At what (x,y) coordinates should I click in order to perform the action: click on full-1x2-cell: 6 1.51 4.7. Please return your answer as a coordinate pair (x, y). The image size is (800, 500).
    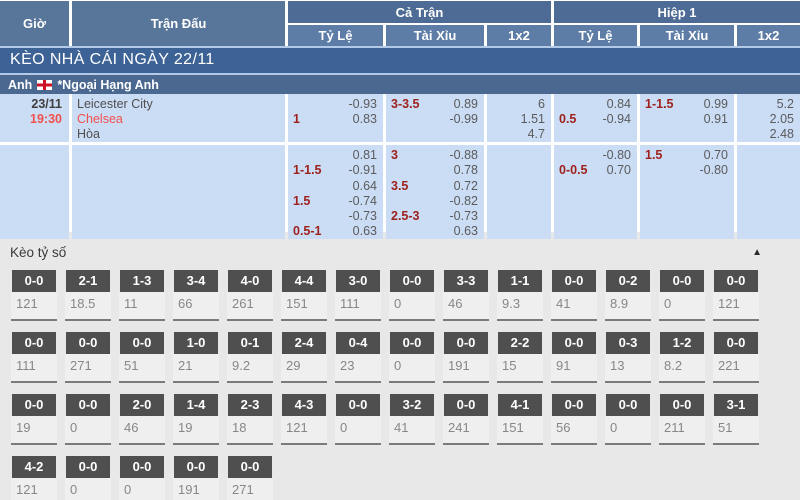
    Looking at the image, I should click on (519, 118).